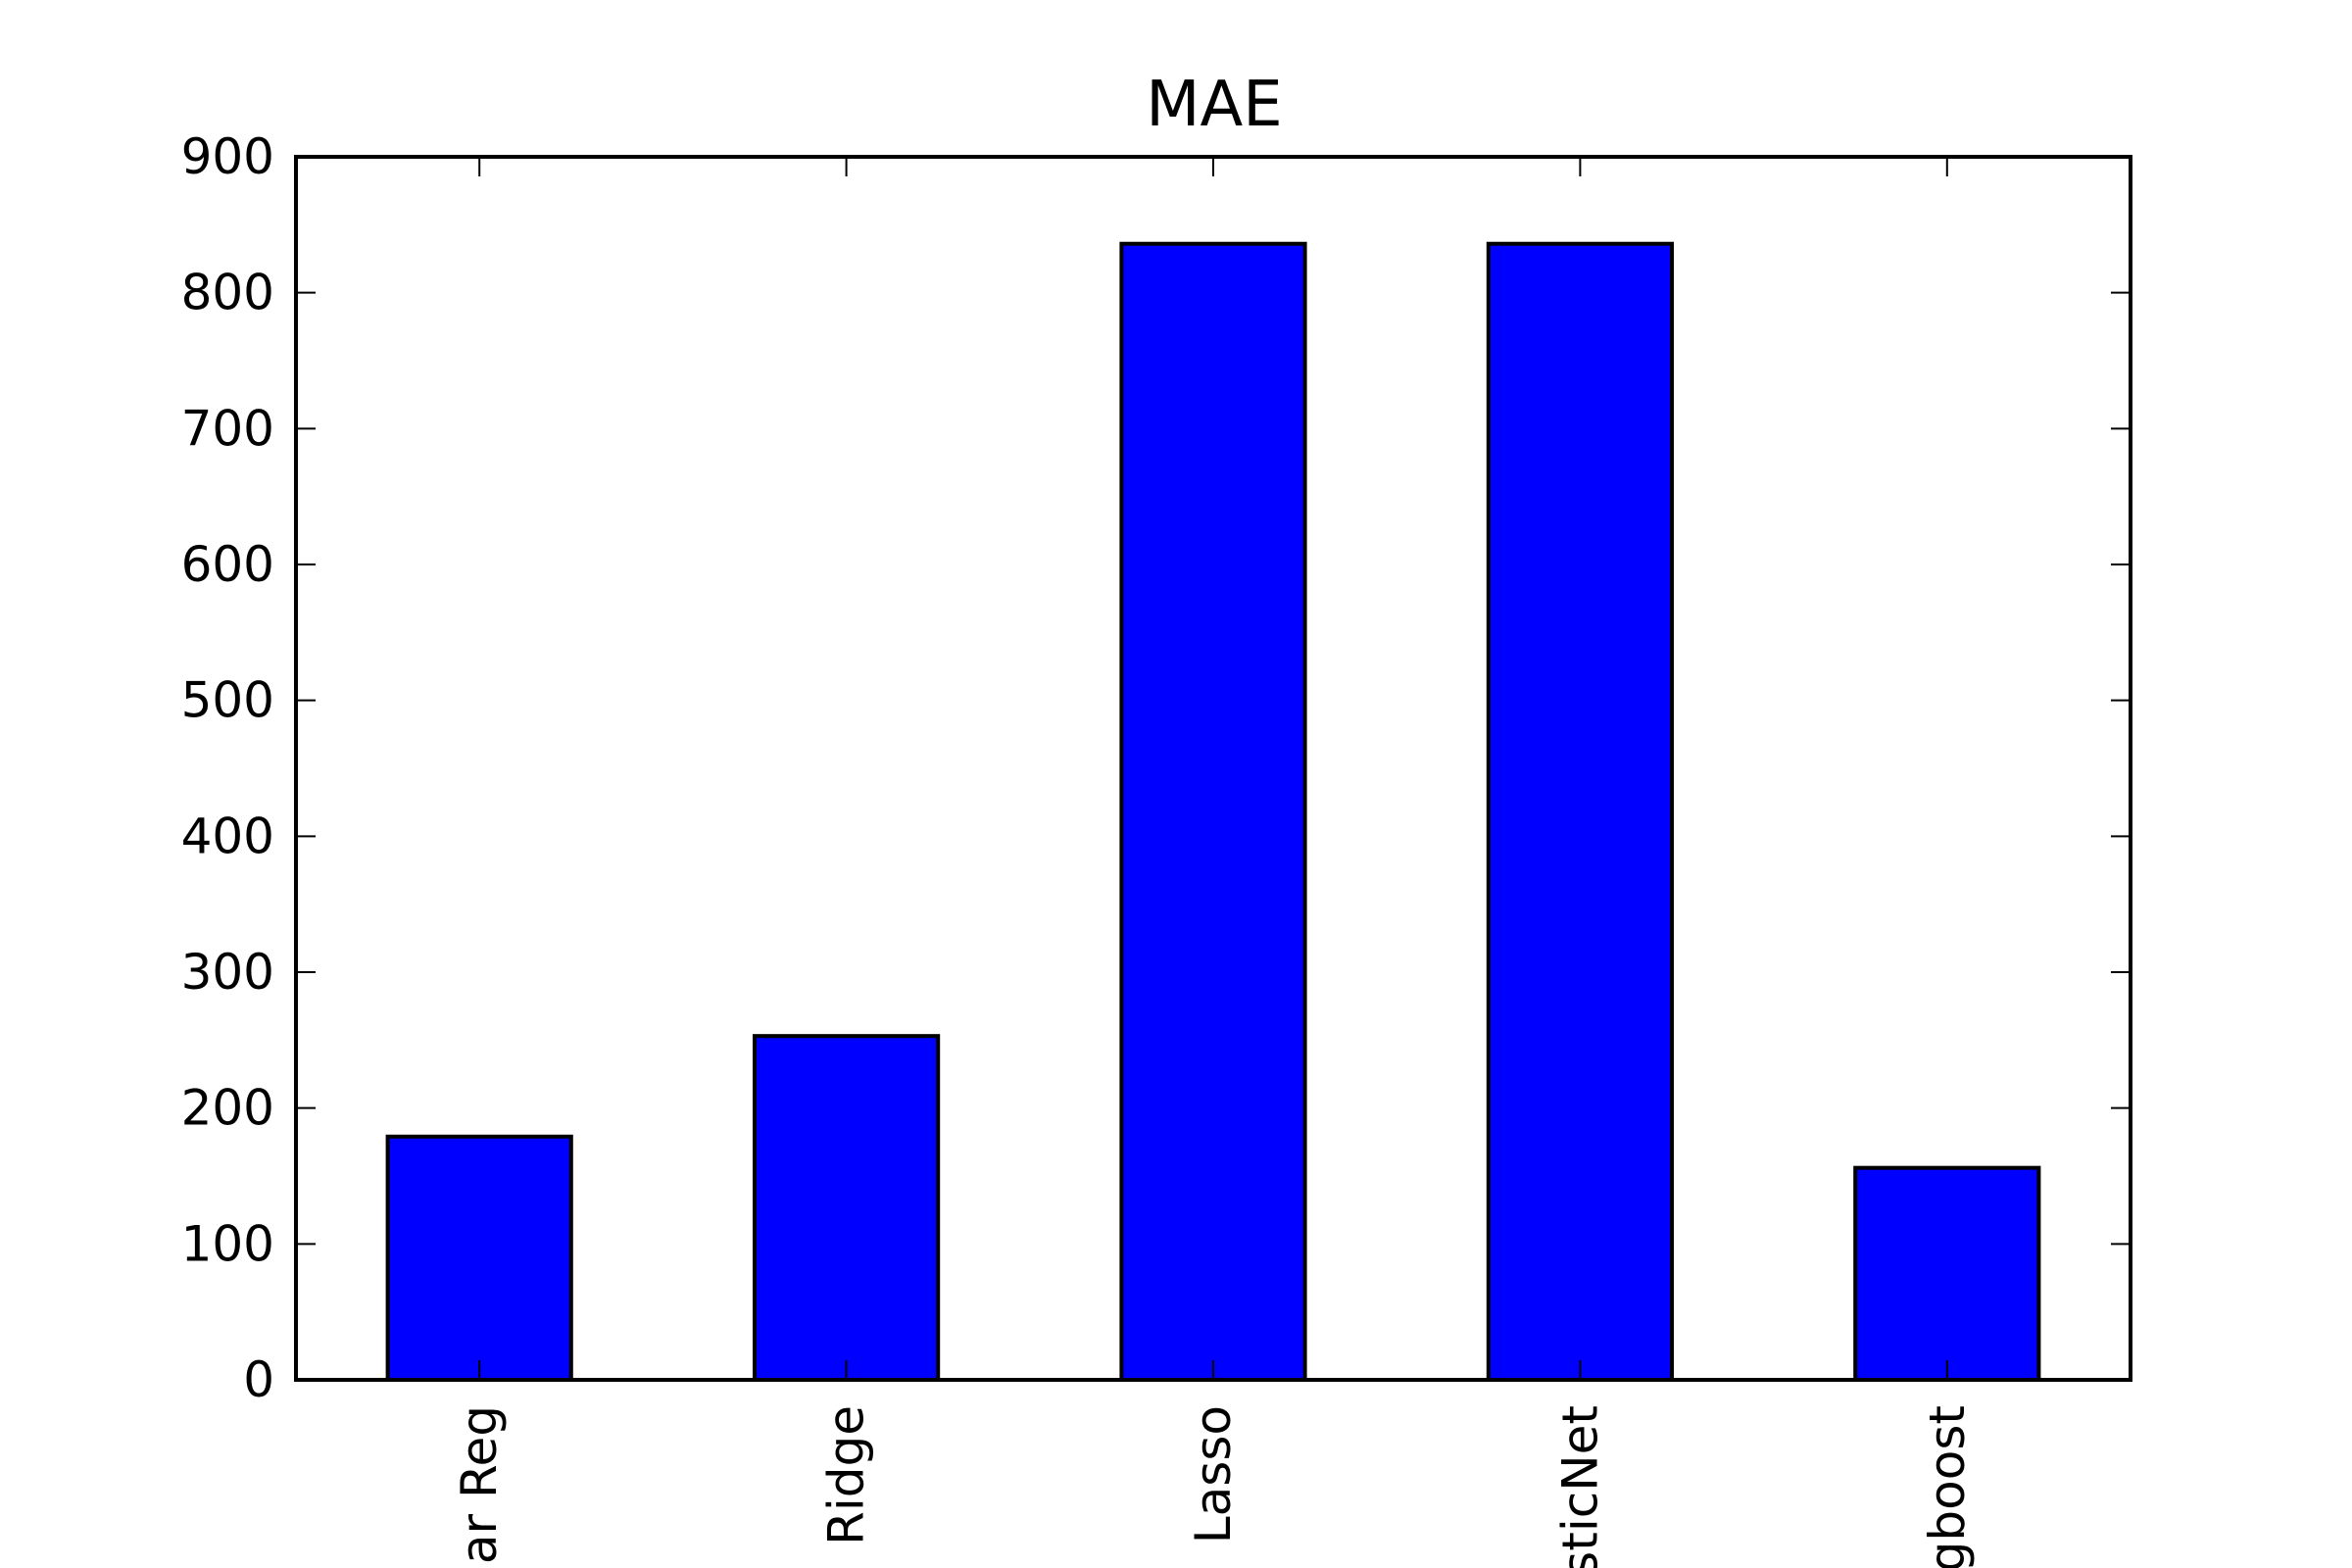  I want to click on y-tick-label: 100, so click(227, 1243).